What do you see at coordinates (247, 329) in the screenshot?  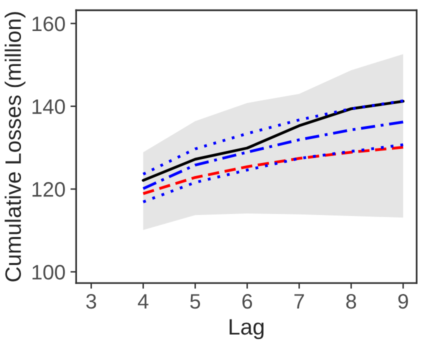 I see `x-axis-title: Lag` at bounding box center [247, 329].